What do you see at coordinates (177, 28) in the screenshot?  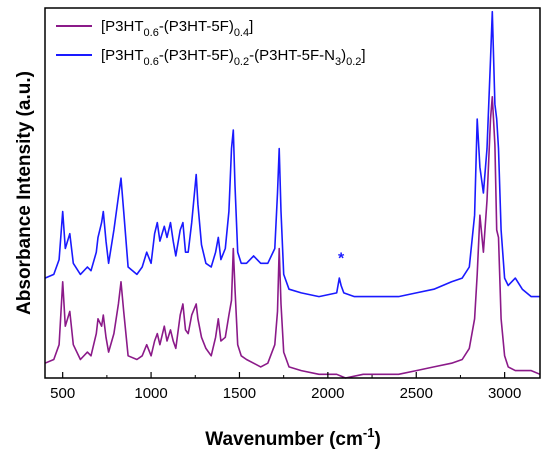 I see `legend-label-1: [P3HT0.6-(P3HT-5F)0.4]` at bounding box center [177, 28].